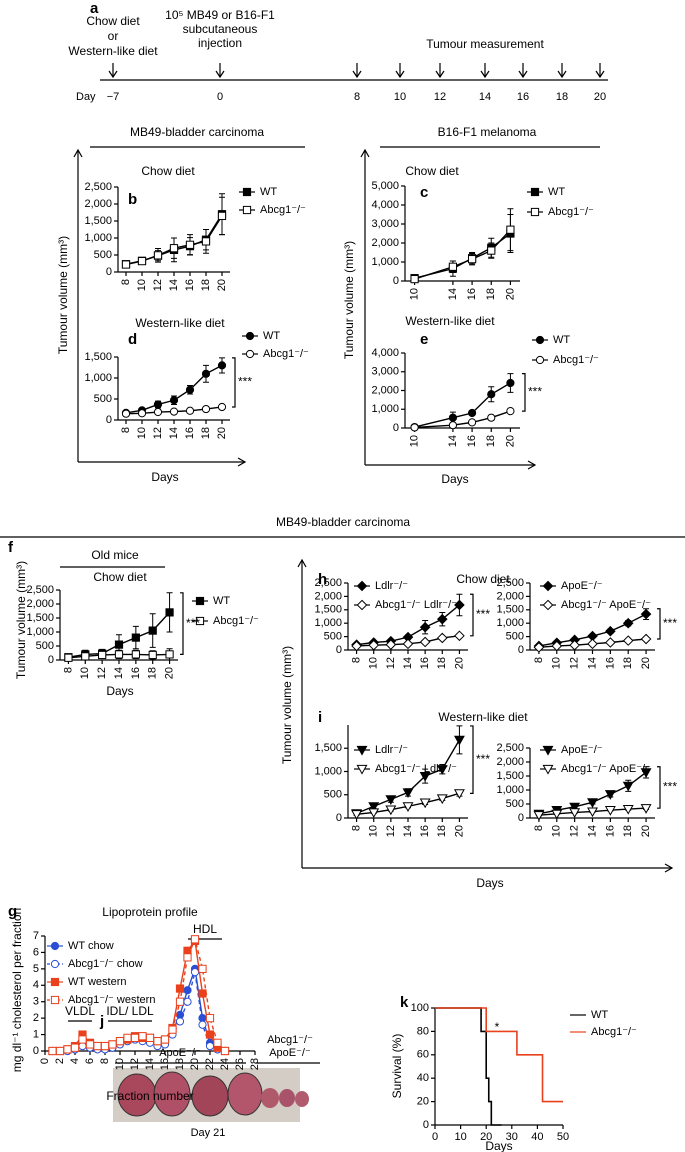 Image resolution: width=685 pixels, height=1152 pixels. What do you see at coordinates (328, 596) in the screenshot?
I see `y-tick-label: 2,000` at bounding box center [328, 596].